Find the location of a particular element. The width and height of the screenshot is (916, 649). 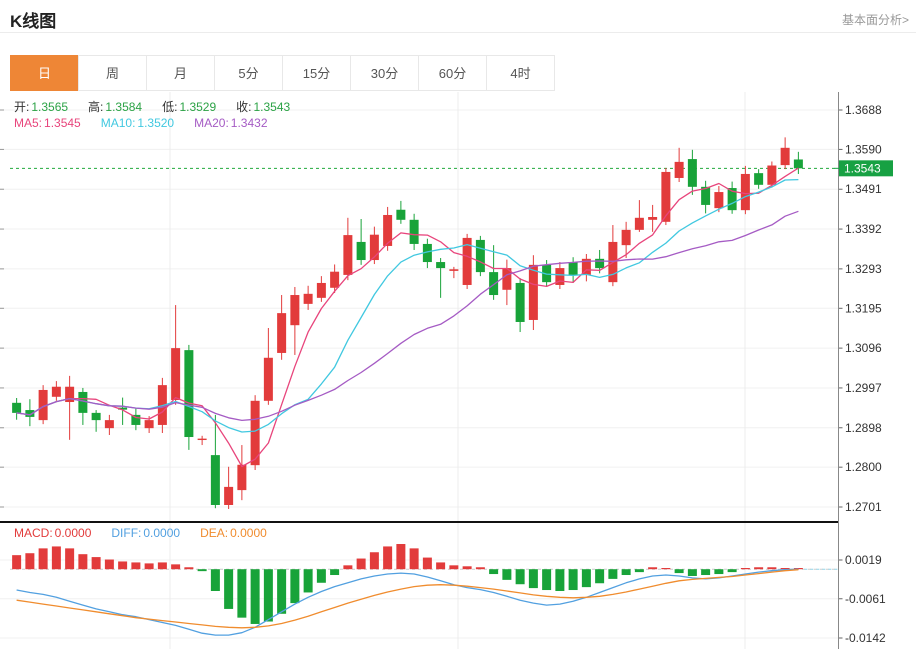

tab-30分: 30分 is located at coordinates (384, 73).